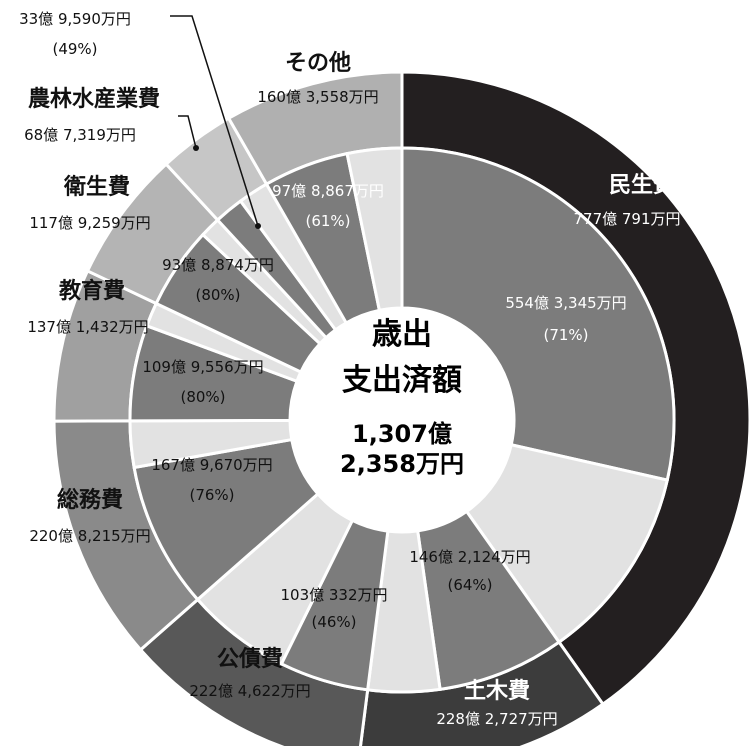  I want to click on leader-lines, so click(215, 122).